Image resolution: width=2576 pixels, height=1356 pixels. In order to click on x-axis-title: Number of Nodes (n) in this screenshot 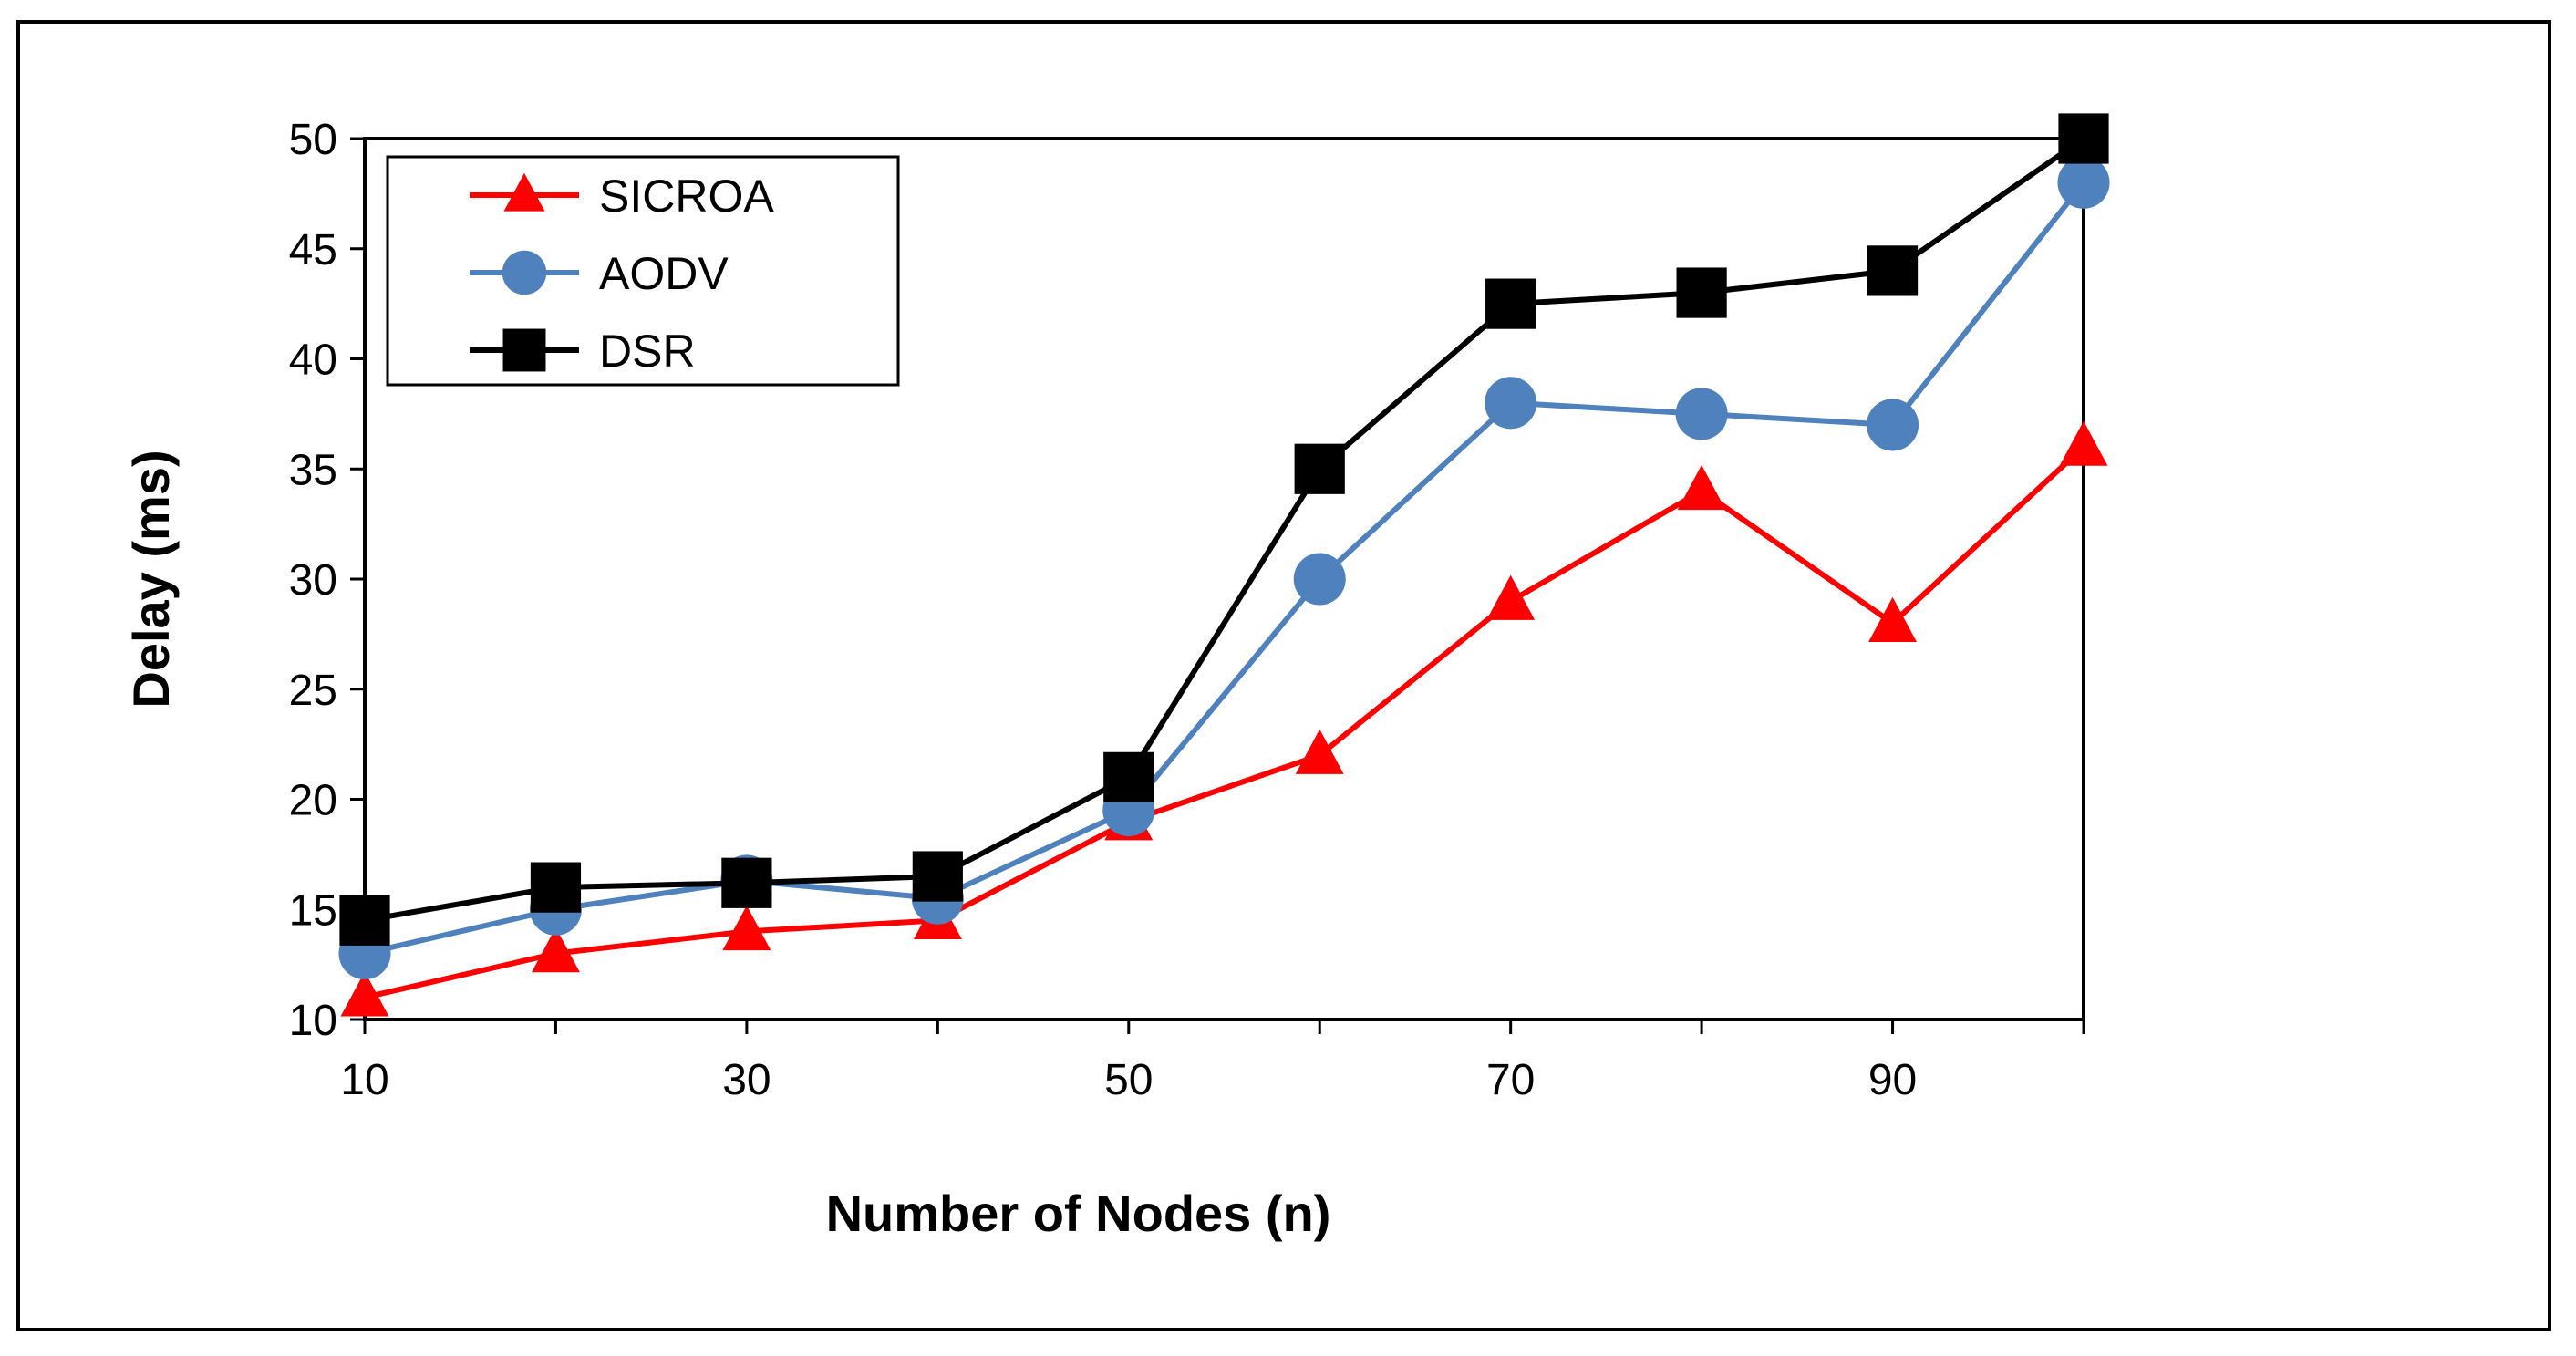, I will do `click(1078, 1213)`.